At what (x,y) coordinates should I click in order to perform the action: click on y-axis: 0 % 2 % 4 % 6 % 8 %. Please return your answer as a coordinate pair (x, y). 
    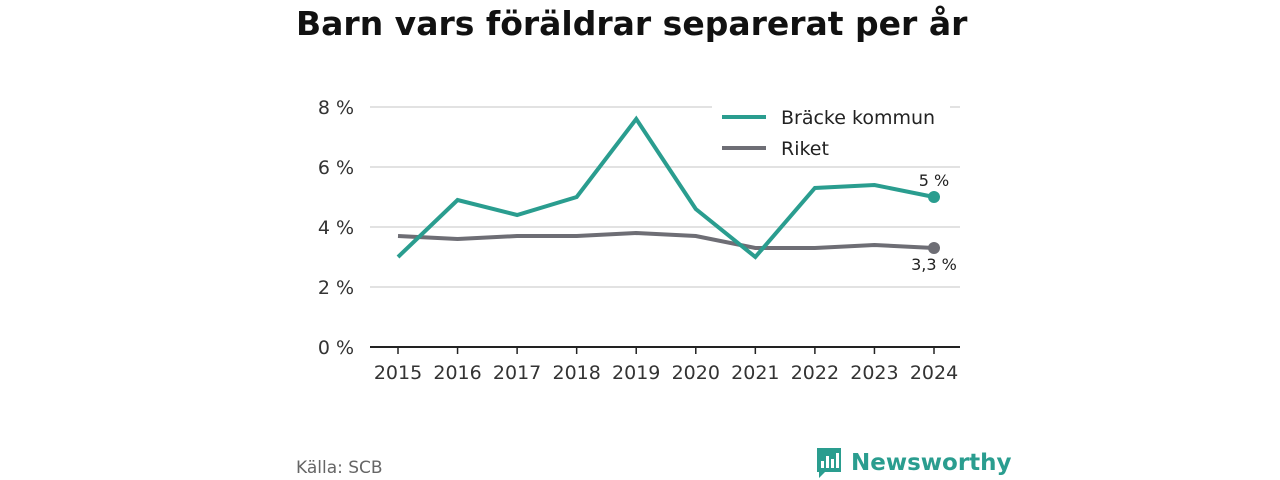
    Looking at the image, I should click on (336, 228).